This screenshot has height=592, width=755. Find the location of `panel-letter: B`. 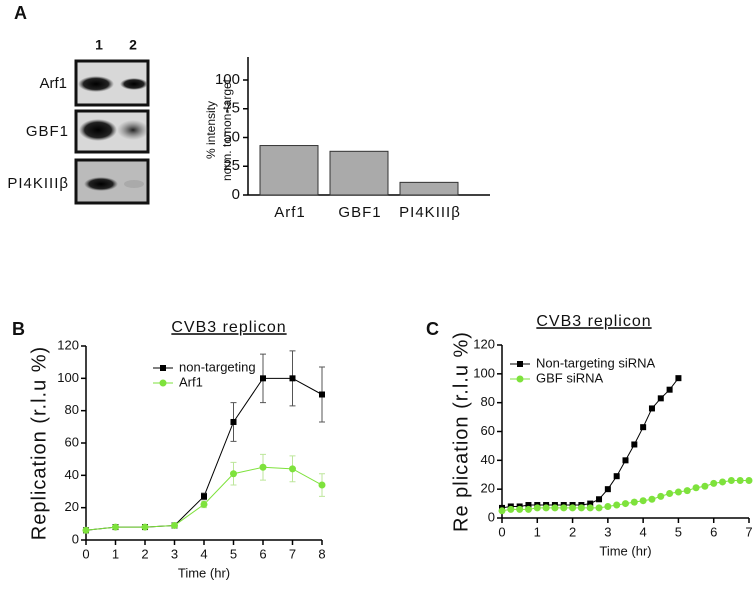

panel-letter: B is located at coordinates (18, 329).